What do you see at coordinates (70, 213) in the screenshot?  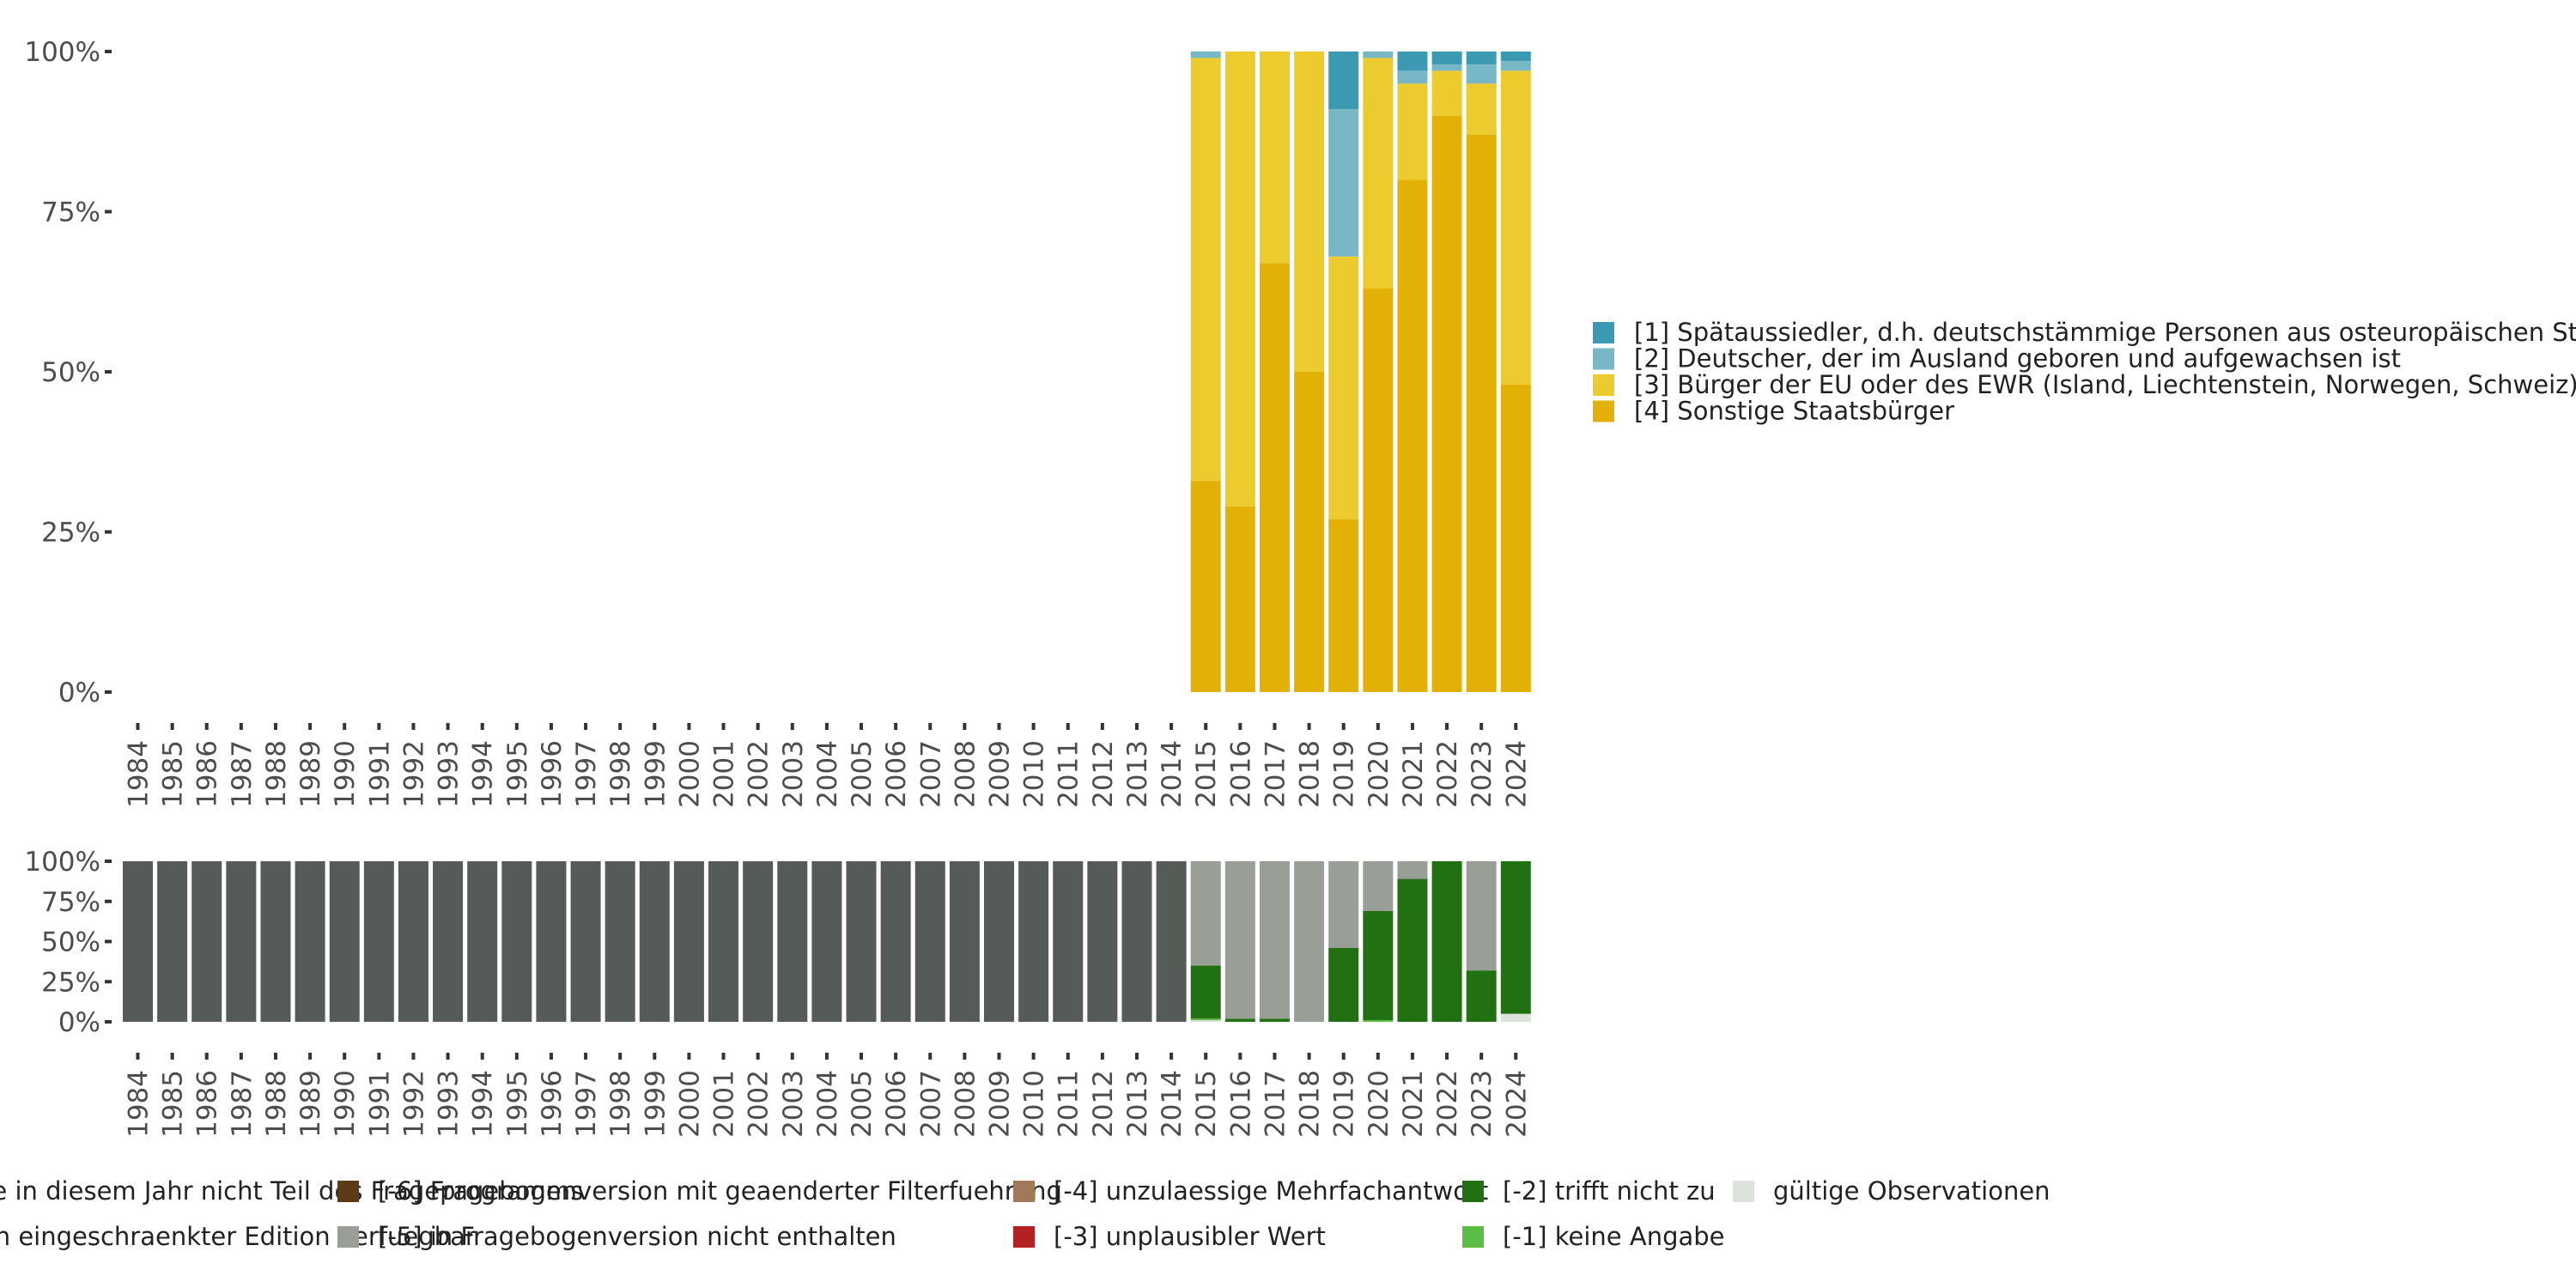 I see `y-tick-label: 75%` at bounding box center [70, 213].